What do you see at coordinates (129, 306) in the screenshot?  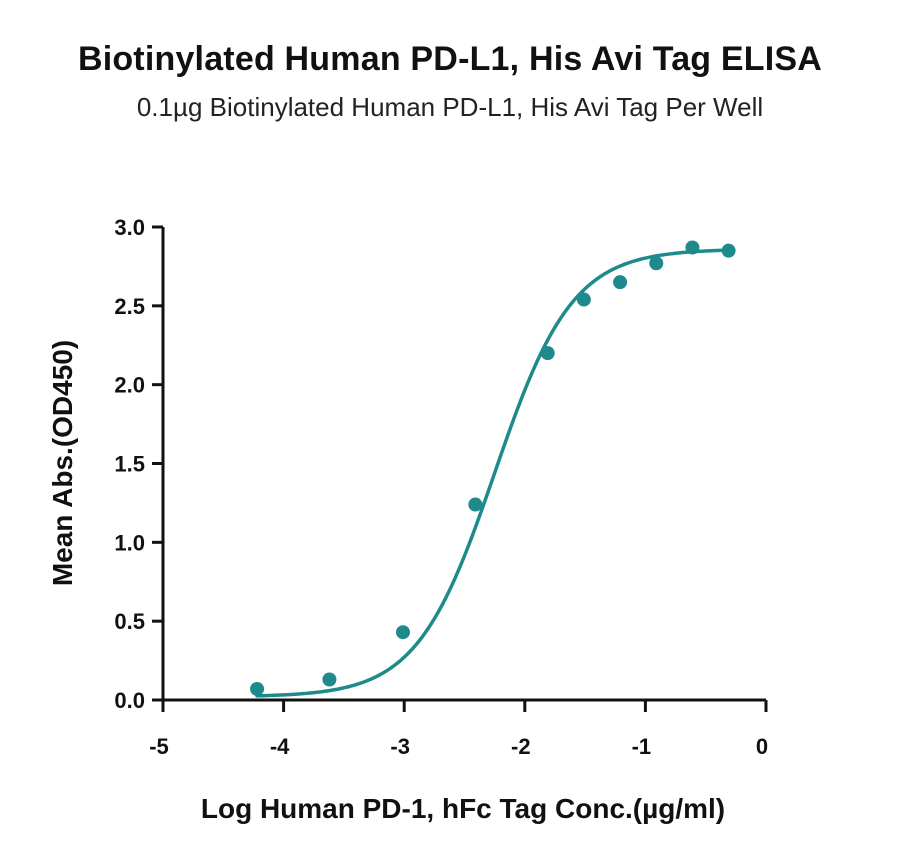 I see `y-tick-label: 2.5` at bounding box center [129, 306].